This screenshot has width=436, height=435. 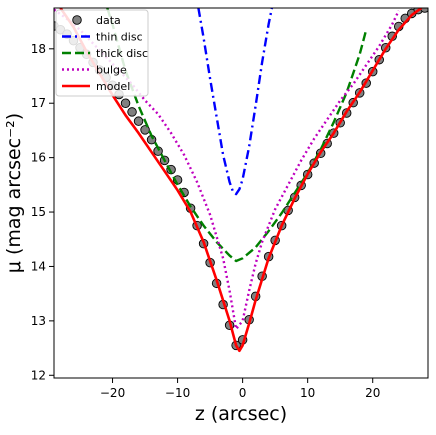 What do you see at coordinates (77, 20) in the screenshot?
I see `legend-marker-data` at bounding box center [77, 20].